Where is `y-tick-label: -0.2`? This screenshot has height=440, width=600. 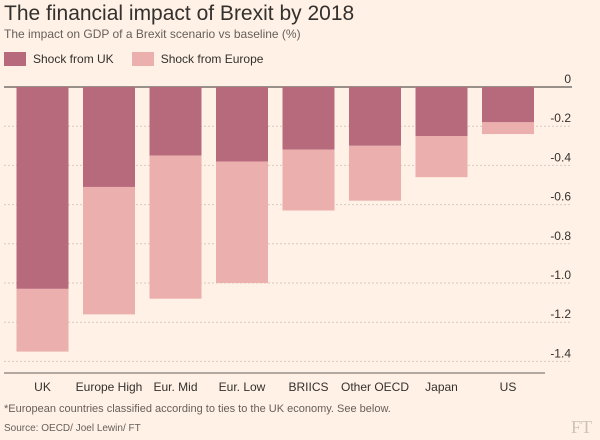 y-tick-label: -0.2 is located at coordinates (560, 118).